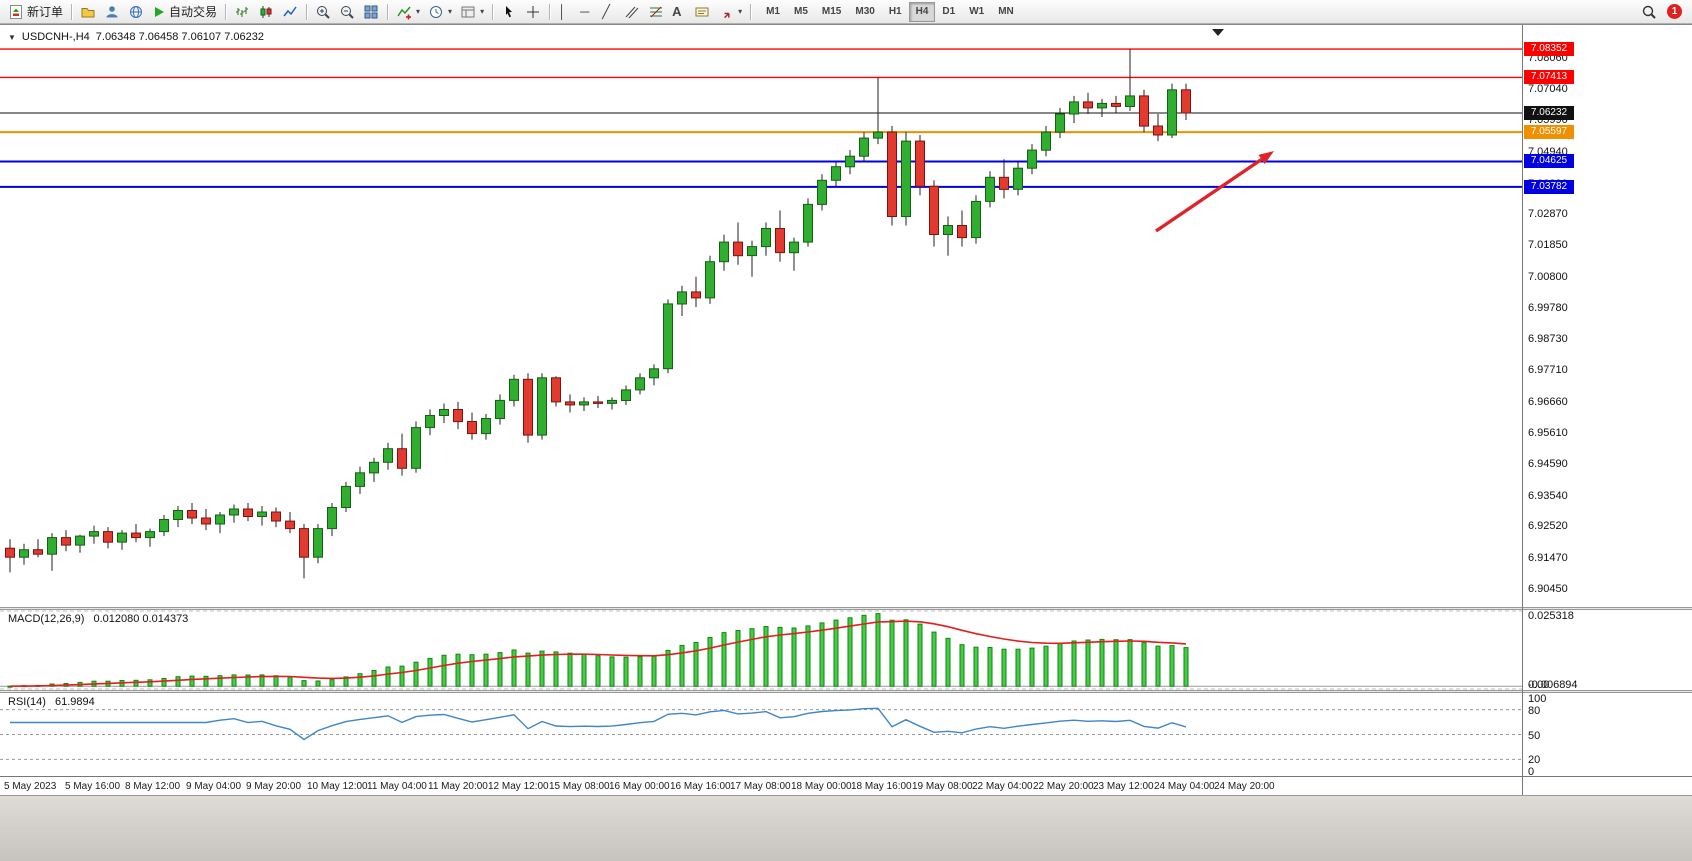 This screenshot has height=861, width=1692. I want to click on timeframe-button-h4: H4, so click(922, 11).